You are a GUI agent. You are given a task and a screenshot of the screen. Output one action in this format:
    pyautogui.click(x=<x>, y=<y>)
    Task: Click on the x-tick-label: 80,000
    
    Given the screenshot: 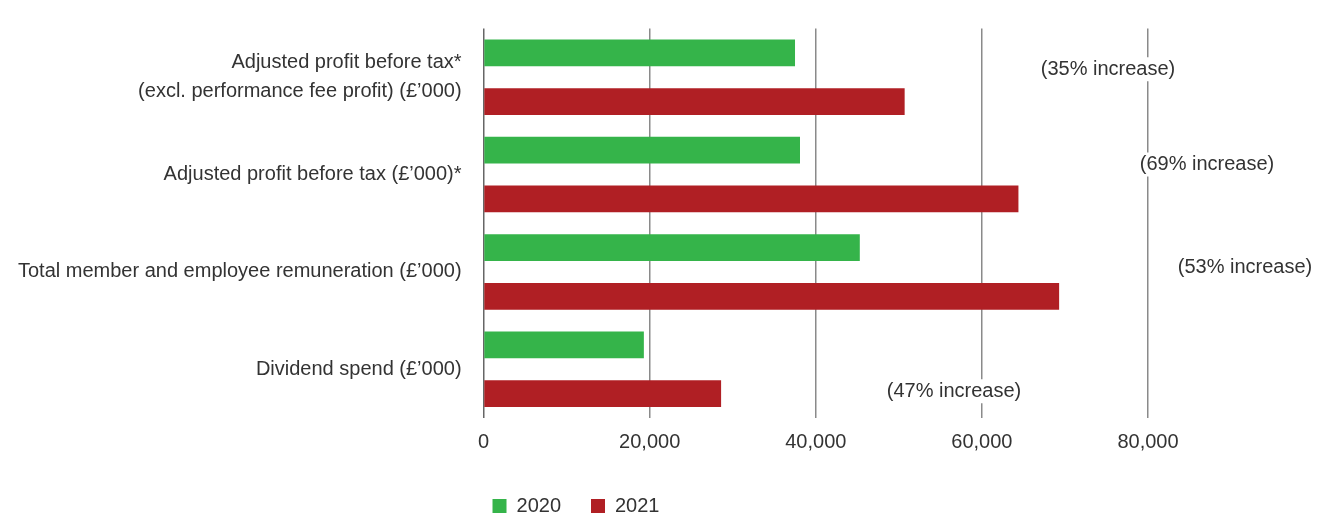 What is the action you would take?
    pyautogui.click(x=1148, y=440)
    